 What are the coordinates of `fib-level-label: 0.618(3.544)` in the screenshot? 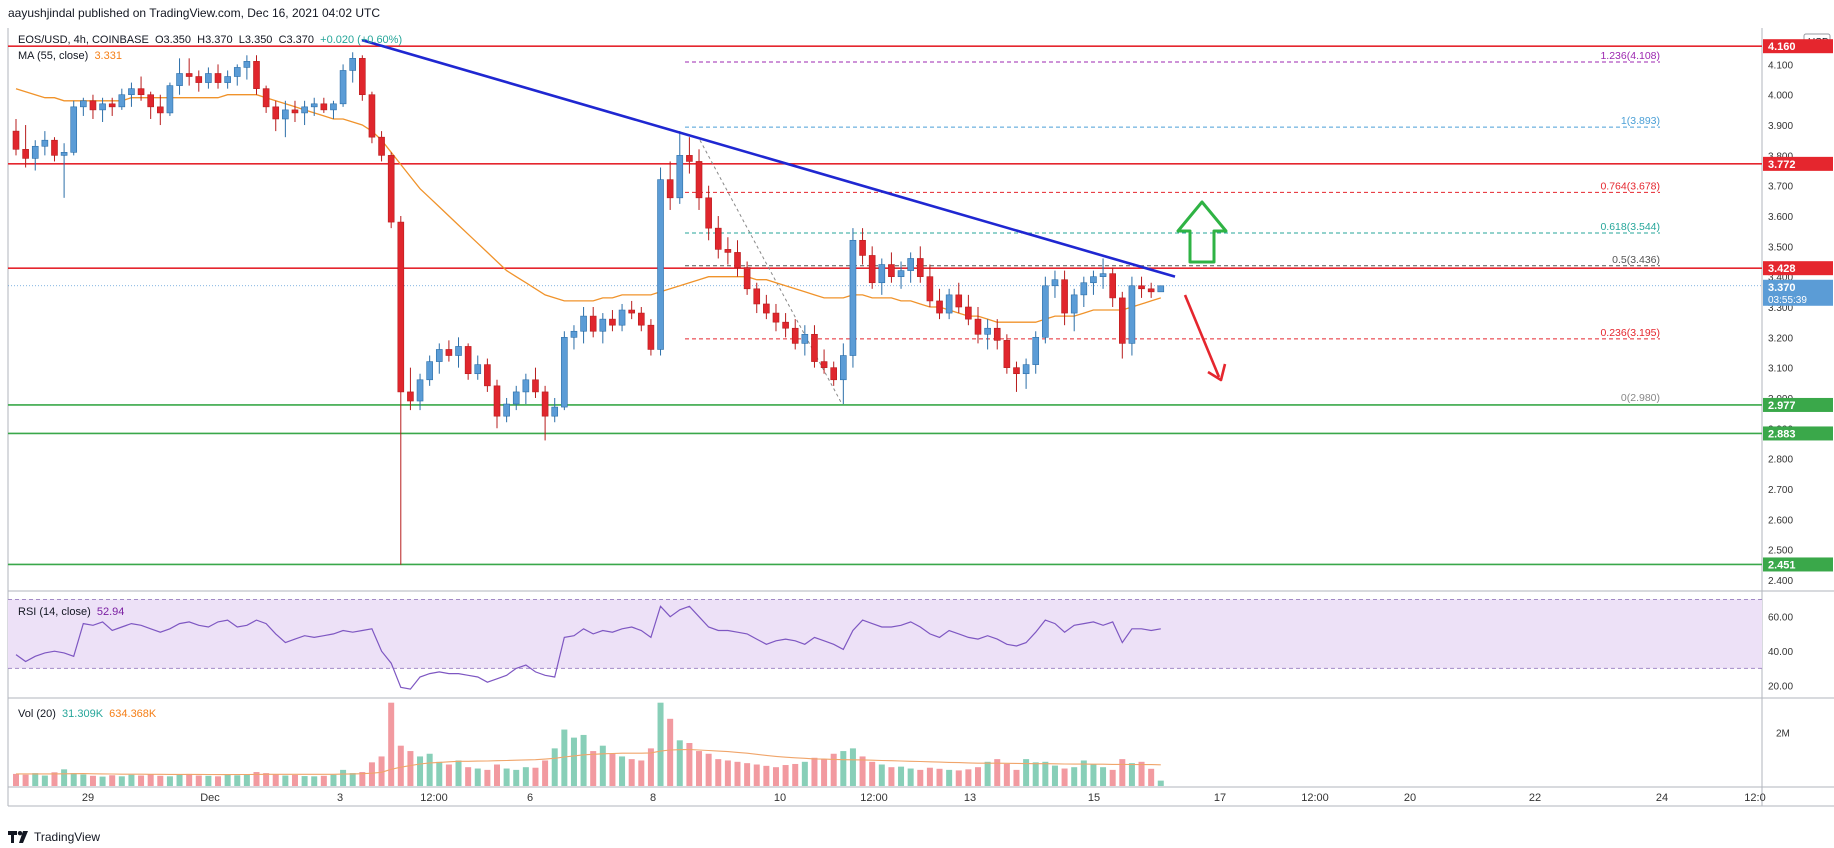 It's located at (1630, 227).